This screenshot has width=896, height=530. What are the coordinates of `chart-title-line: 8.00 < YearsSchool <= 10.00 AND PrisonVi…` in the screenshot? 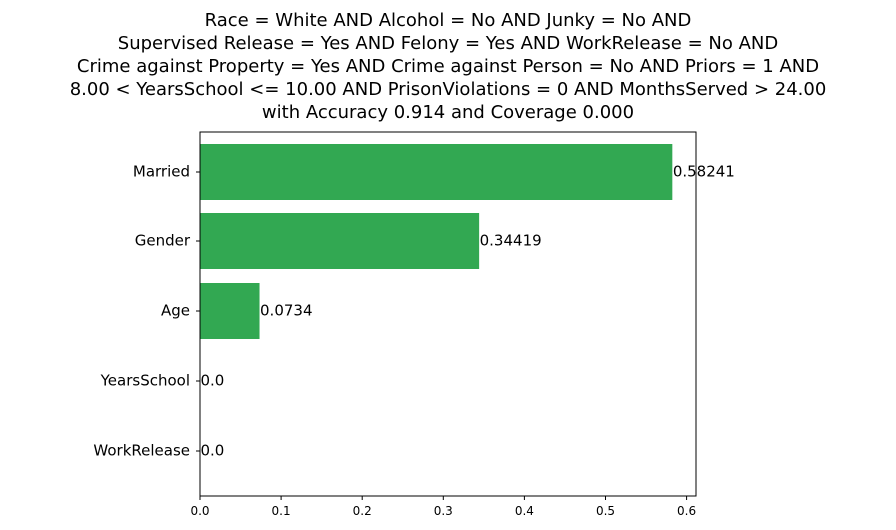 It's located at (448, 89).